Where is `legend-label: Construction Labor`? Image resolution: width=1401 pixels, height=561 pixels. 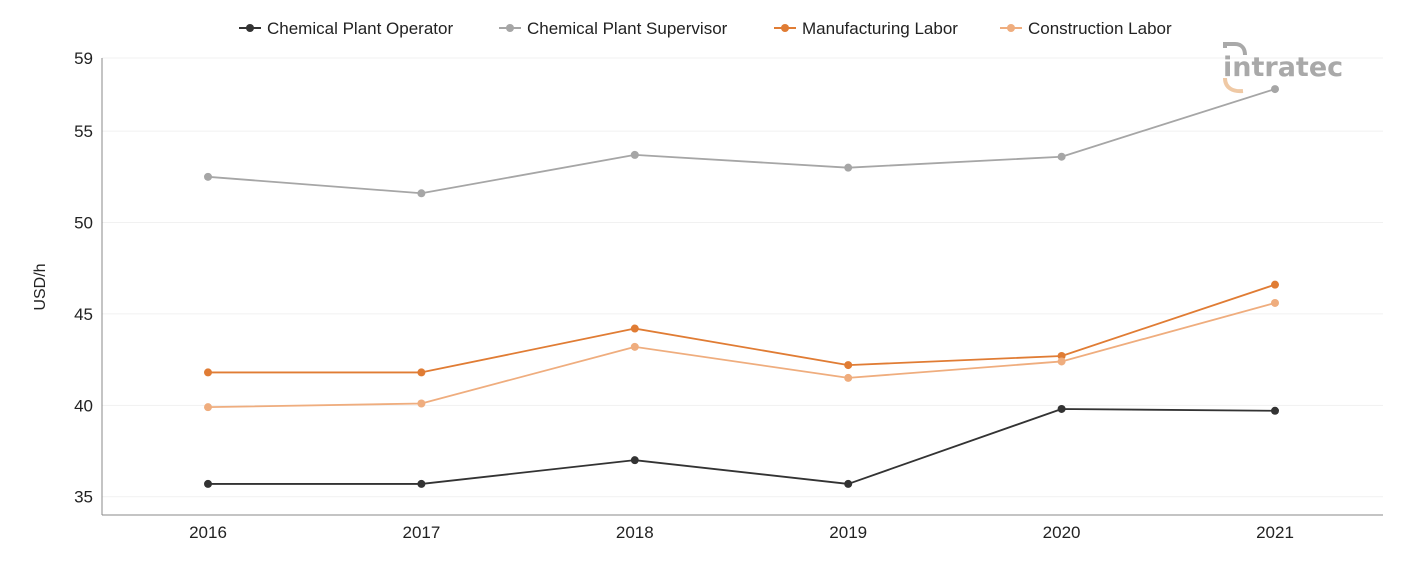
legend-label: Construction Labor is located at coordinates (1100, 28).